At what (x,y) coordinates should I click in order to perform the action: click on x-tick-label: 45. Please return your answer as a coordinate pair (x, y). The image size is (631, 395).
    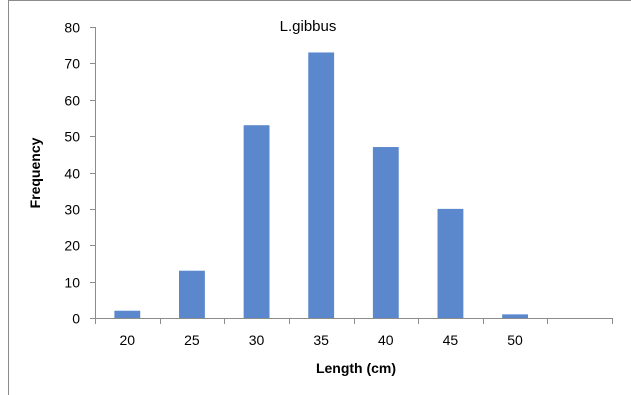
    Looking at the image, I should click on (451, 340).